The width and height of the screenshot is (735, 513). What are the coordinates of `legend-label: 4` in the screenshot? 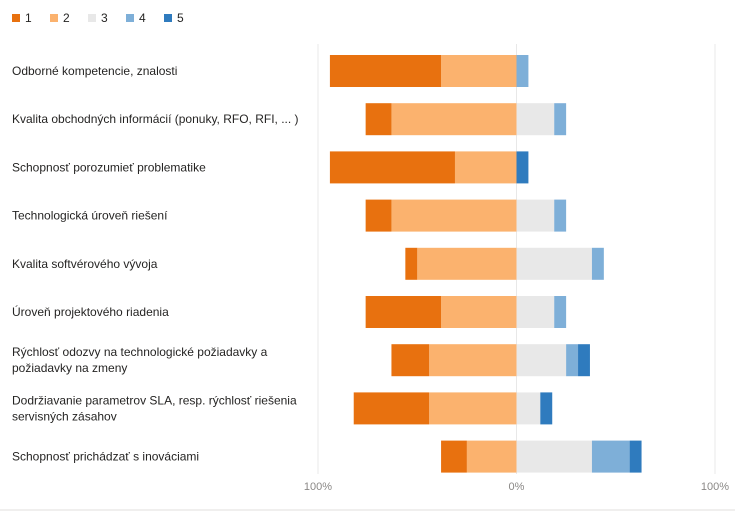 It's located at (142, 18).